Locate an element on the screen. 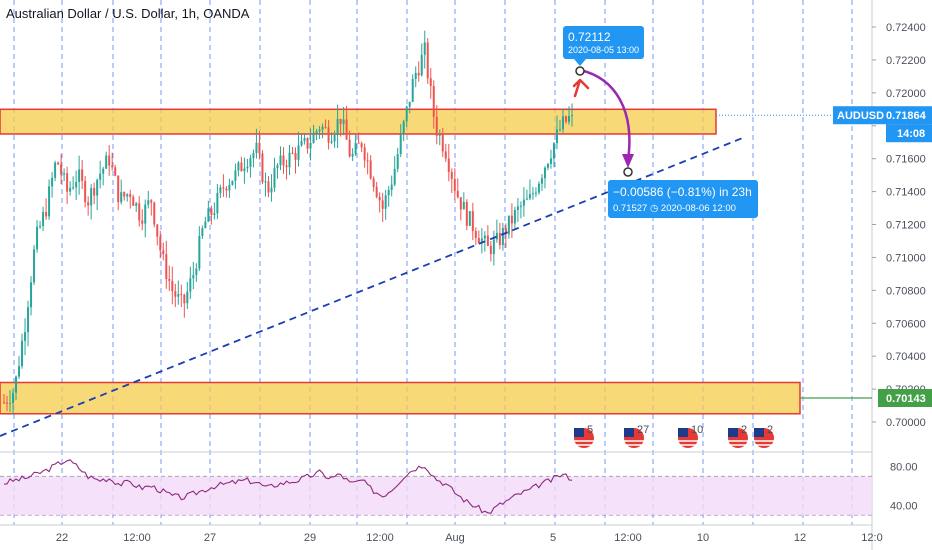 Image resolution: width=932 pixels, height=550 pixels. support-price-tag is located at coordinates (905, 398).